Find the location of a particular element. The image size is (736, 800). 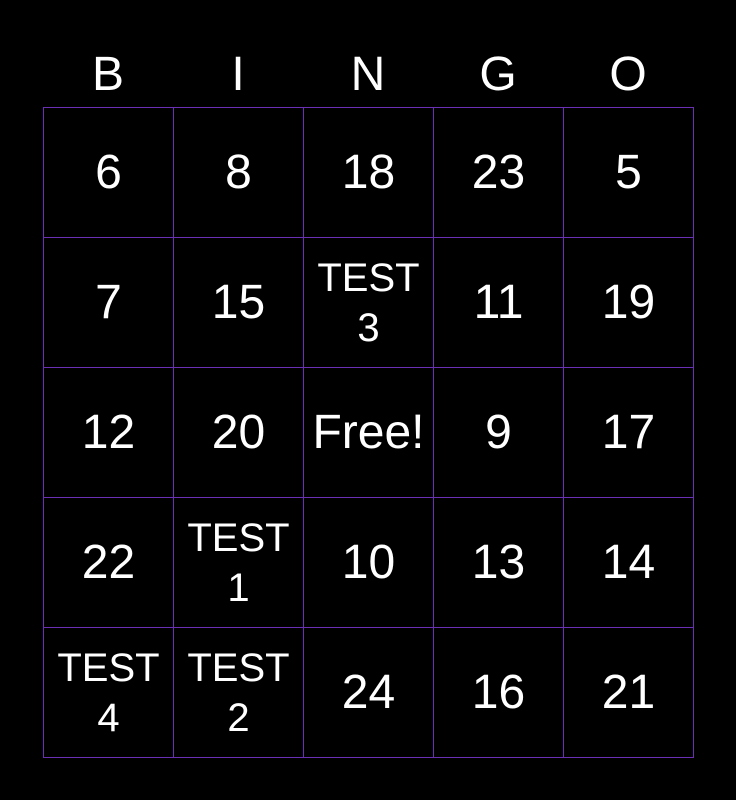

bingo-cell: TEST 2 is located at coordinates (239, 693).